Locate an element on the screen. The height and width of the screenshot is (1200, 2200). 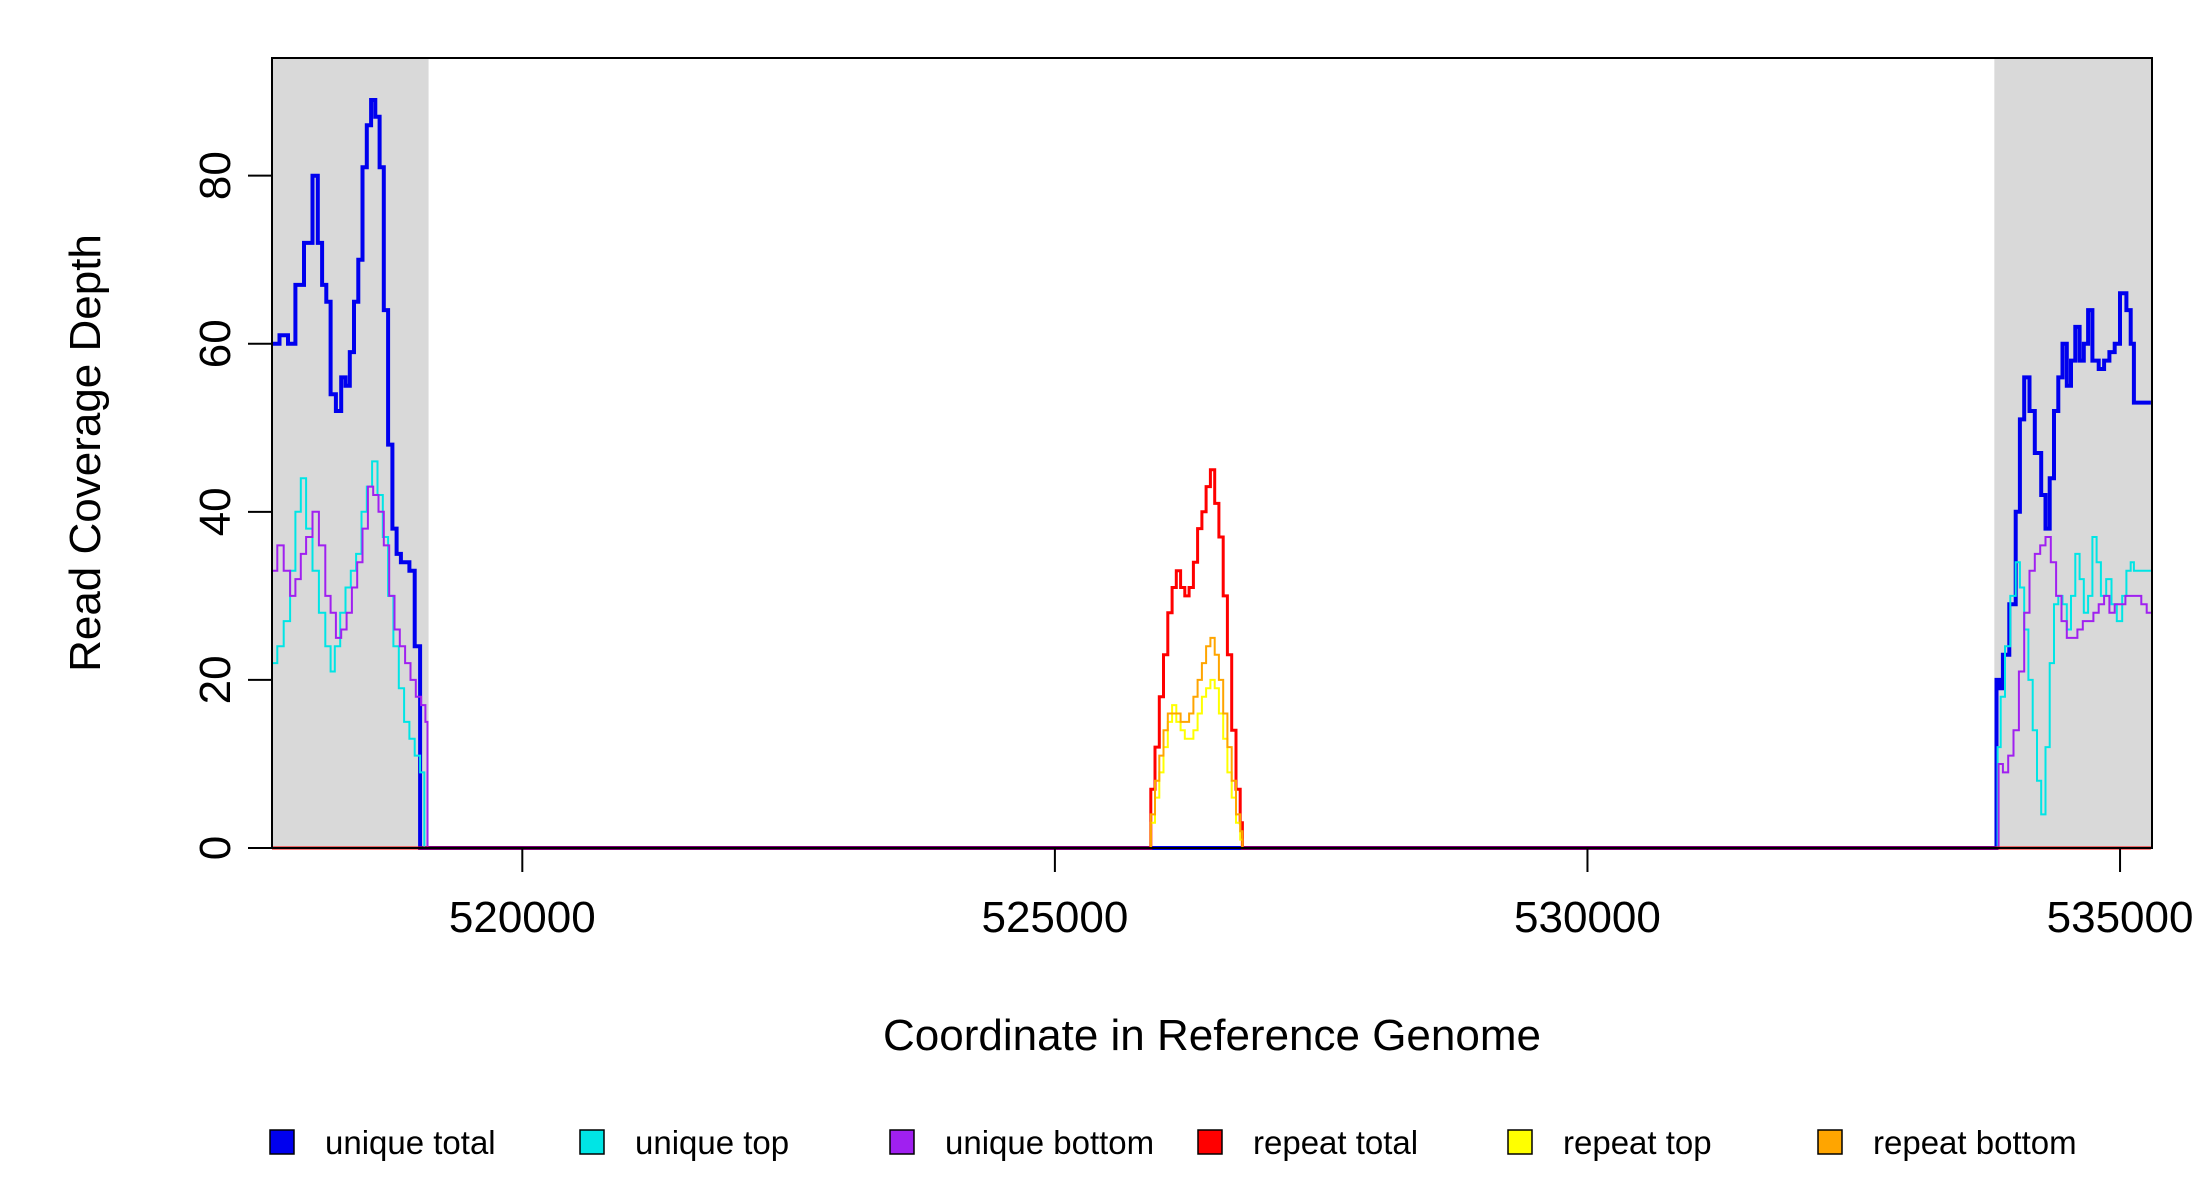
series-line-repeat-top is located at coordinates (1211, 763).